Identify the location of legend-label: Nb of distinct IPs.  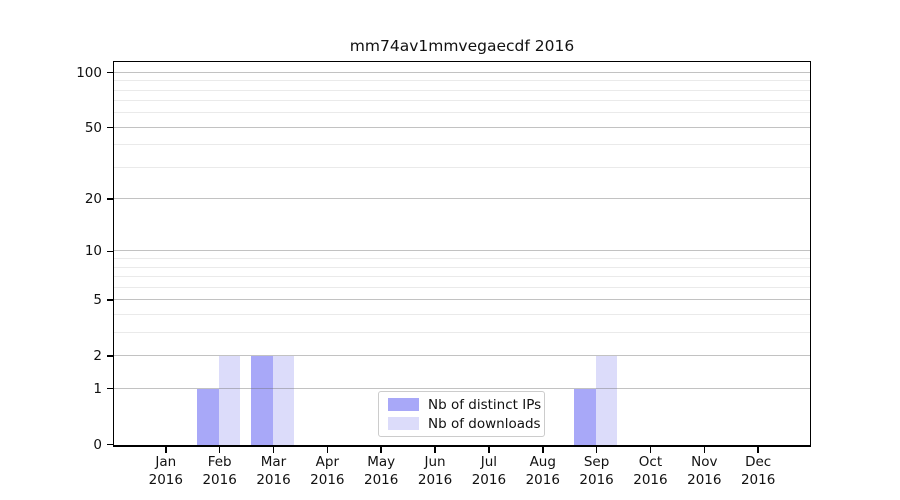
(485, 404).